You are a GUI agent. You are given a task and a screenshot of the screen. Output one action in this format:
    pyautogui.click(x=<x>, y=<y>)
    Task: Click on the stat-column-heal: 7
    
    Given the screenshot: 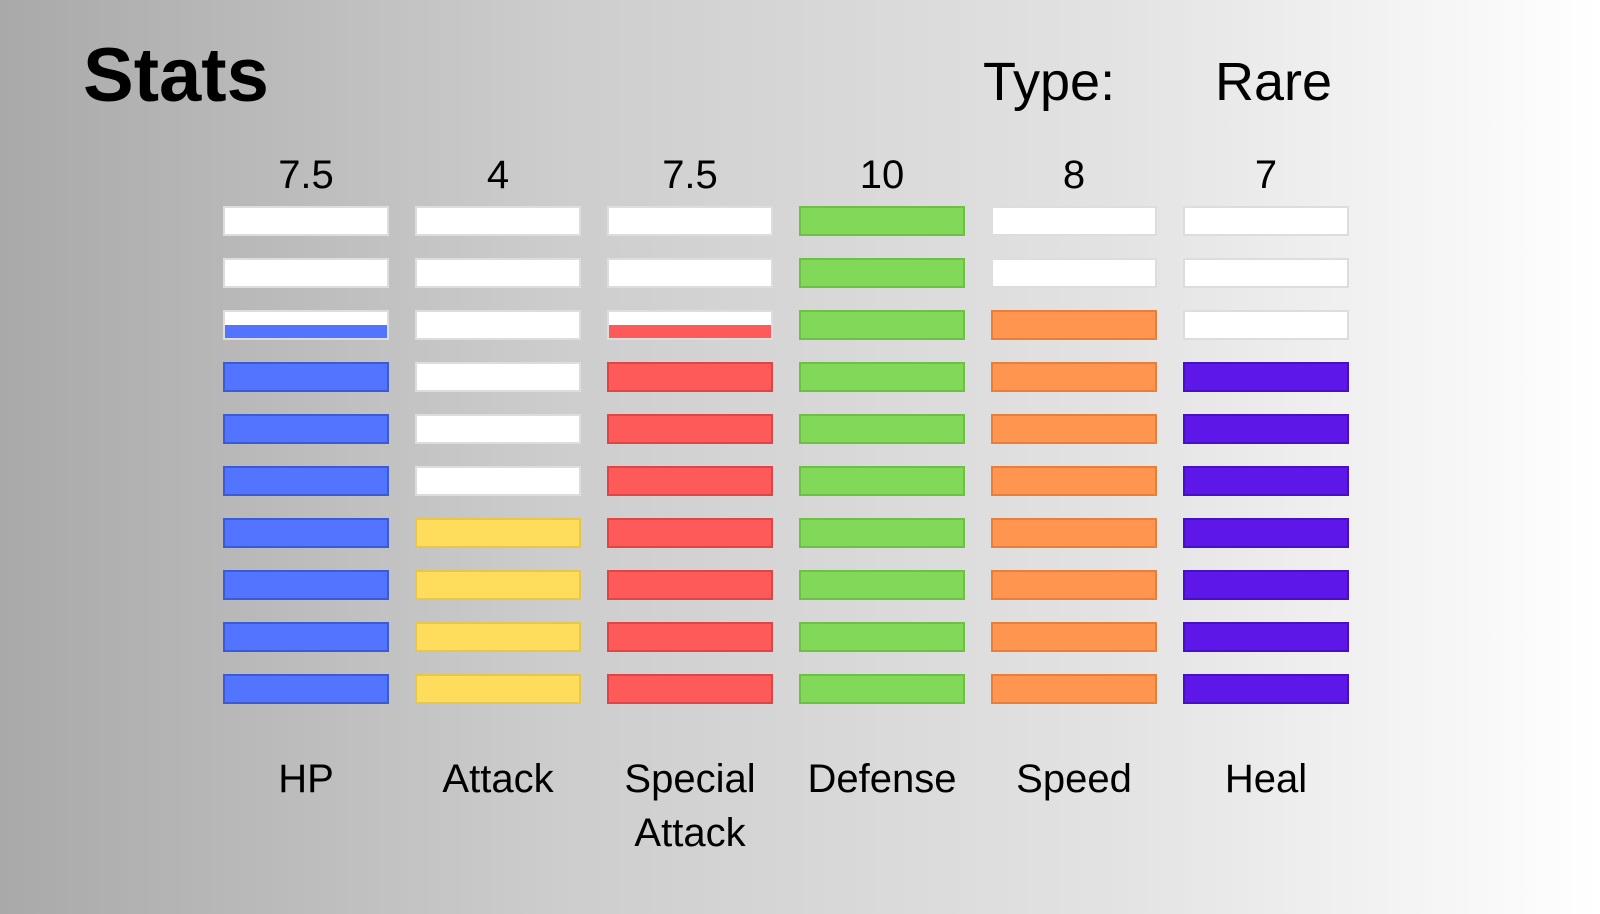 What is the action you would take?
    pyautogui.click(x=1266, y=438)
    